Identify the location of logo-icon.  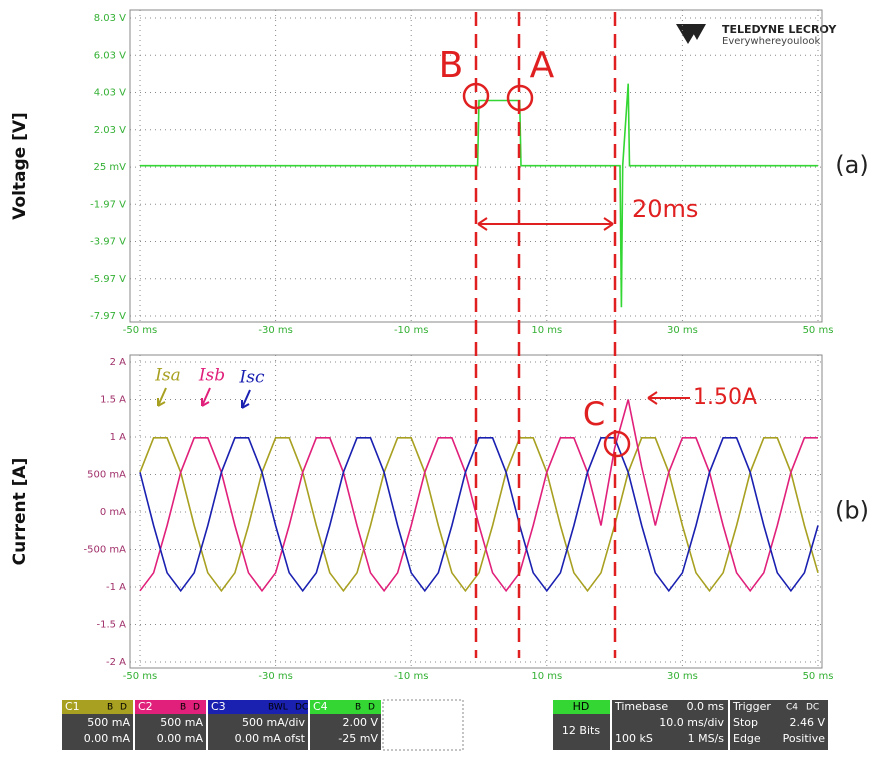
(691, 34).